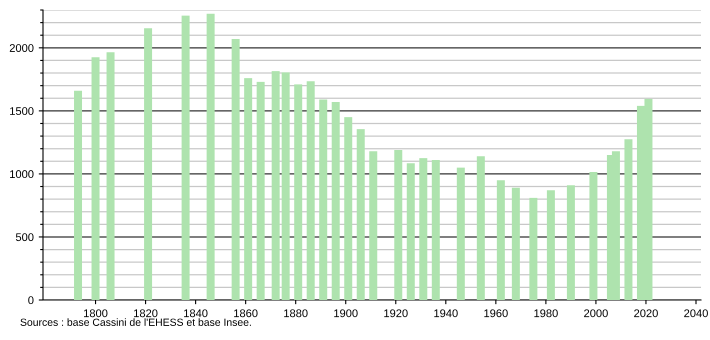  Describe the element at coordinates (22, 174) in the screenshot. I see `y-tick-label: 1000` at that location.